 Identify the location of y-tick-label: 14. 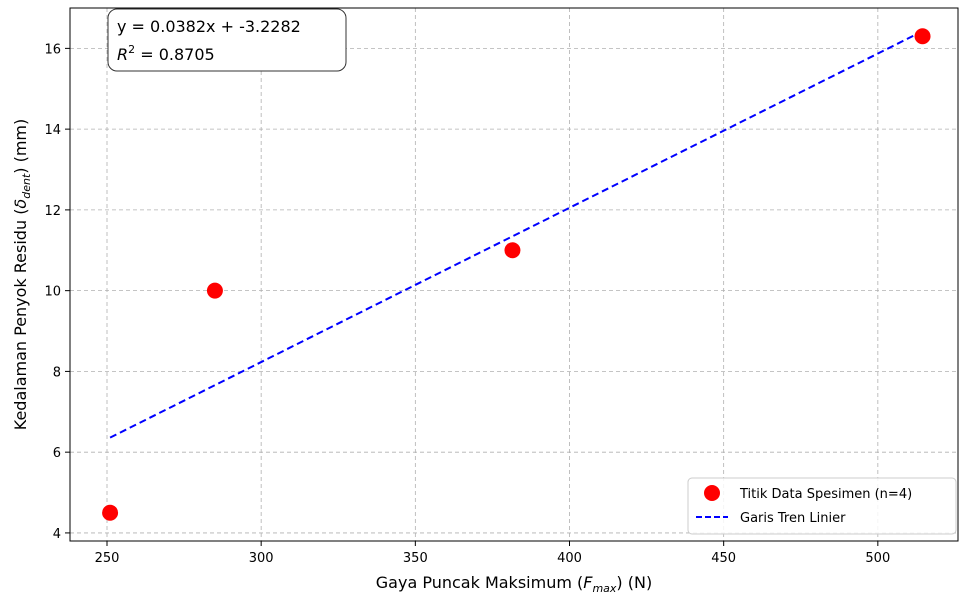
(52, 130).